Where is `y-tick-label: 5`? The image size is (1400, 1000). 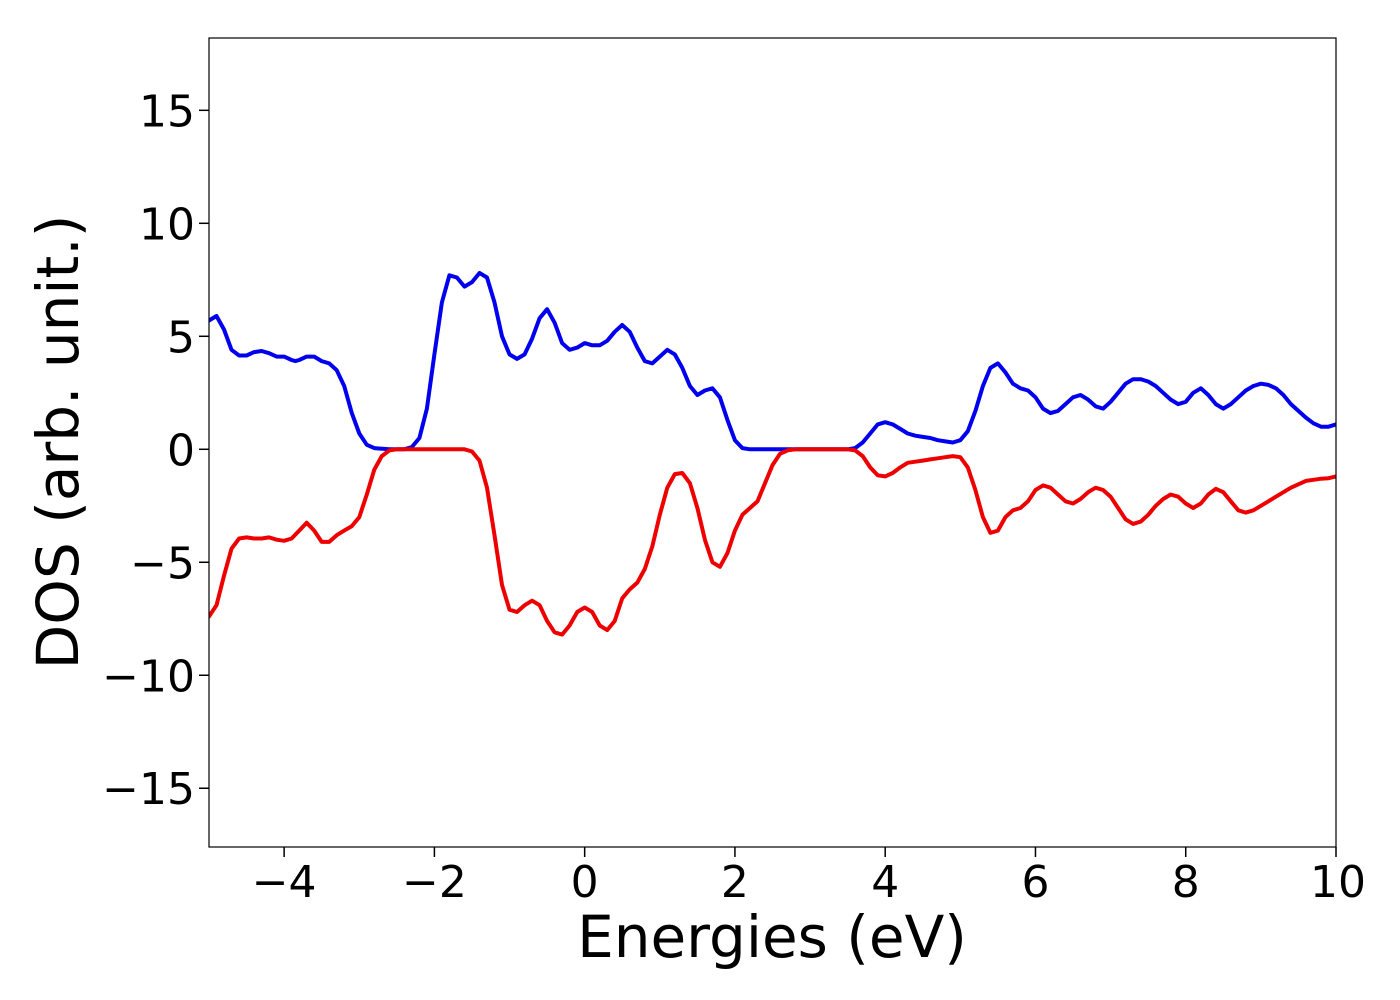
y-tick-label: 5 is located at coordinates (181, 337).